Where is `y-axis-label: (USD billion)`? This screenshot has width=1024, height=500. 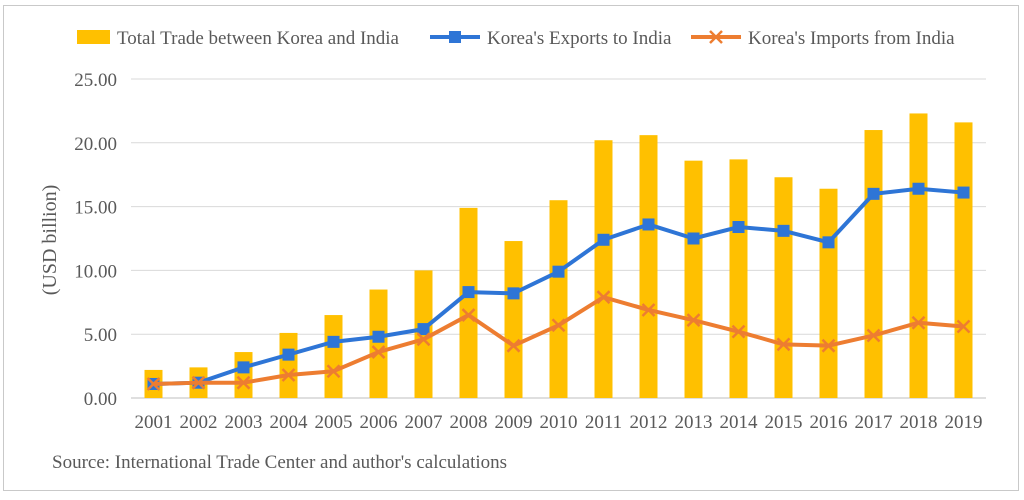
y-axis-label: (USD billion) is located at coordinates (50, 240).